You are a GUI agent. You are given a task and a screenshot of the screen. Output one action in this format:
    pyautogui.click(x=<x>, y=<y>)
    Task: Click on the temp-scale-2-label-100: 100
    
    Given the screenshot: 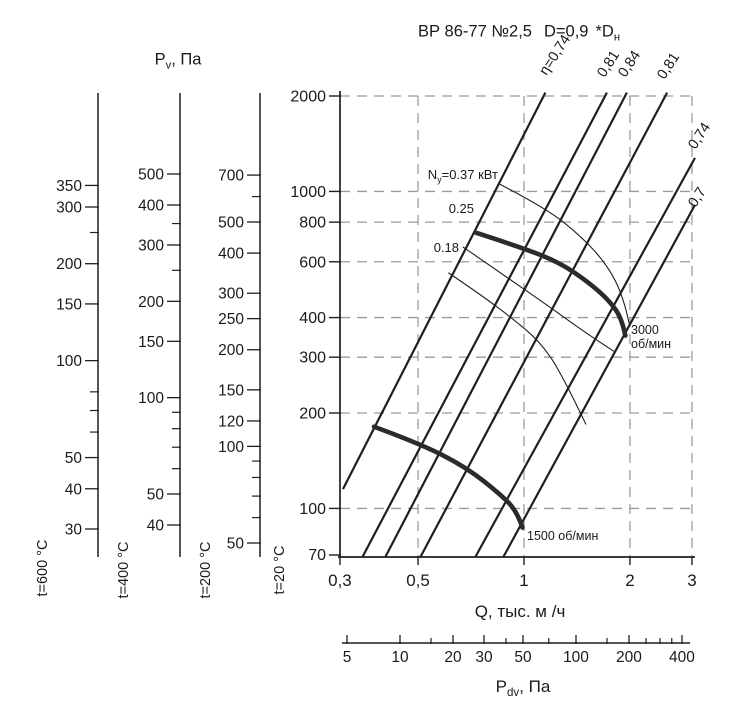 What is the action you would take?
    pyautogui.click(x=231, y=447)
    